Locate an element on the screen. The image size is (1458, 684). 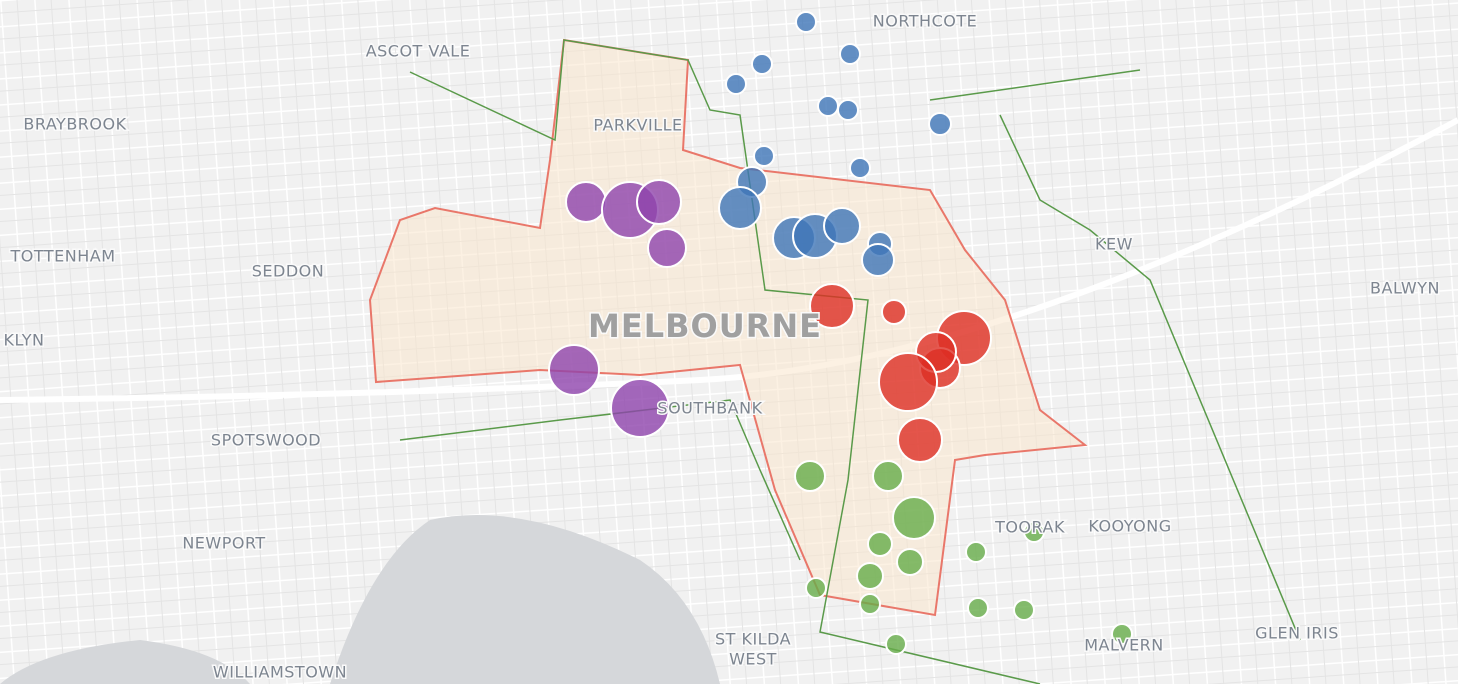
place-label: TOTTENHAM is located at coordinates (63, 256).